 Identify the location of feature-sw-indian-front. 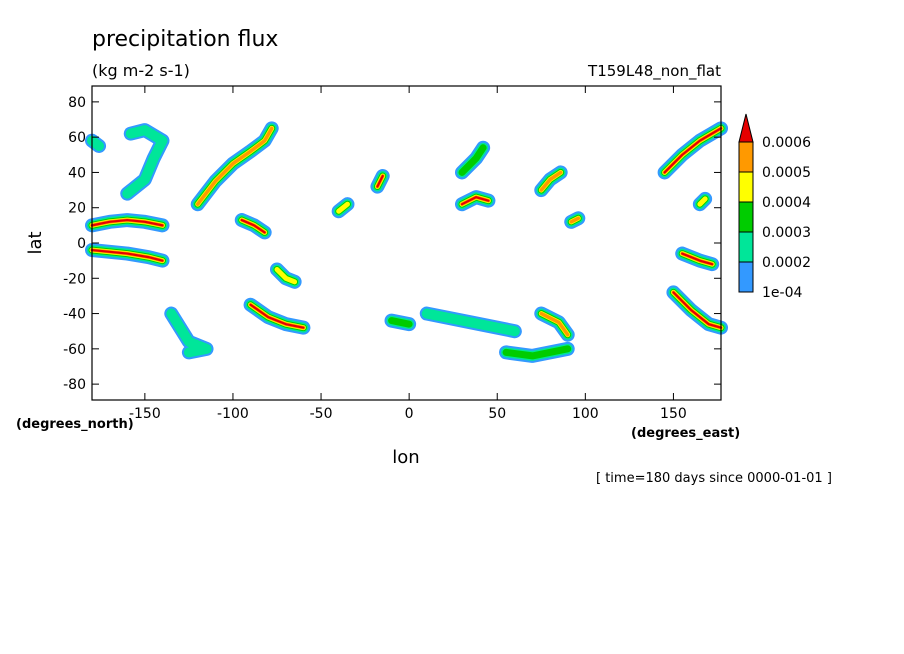
(554, 324).